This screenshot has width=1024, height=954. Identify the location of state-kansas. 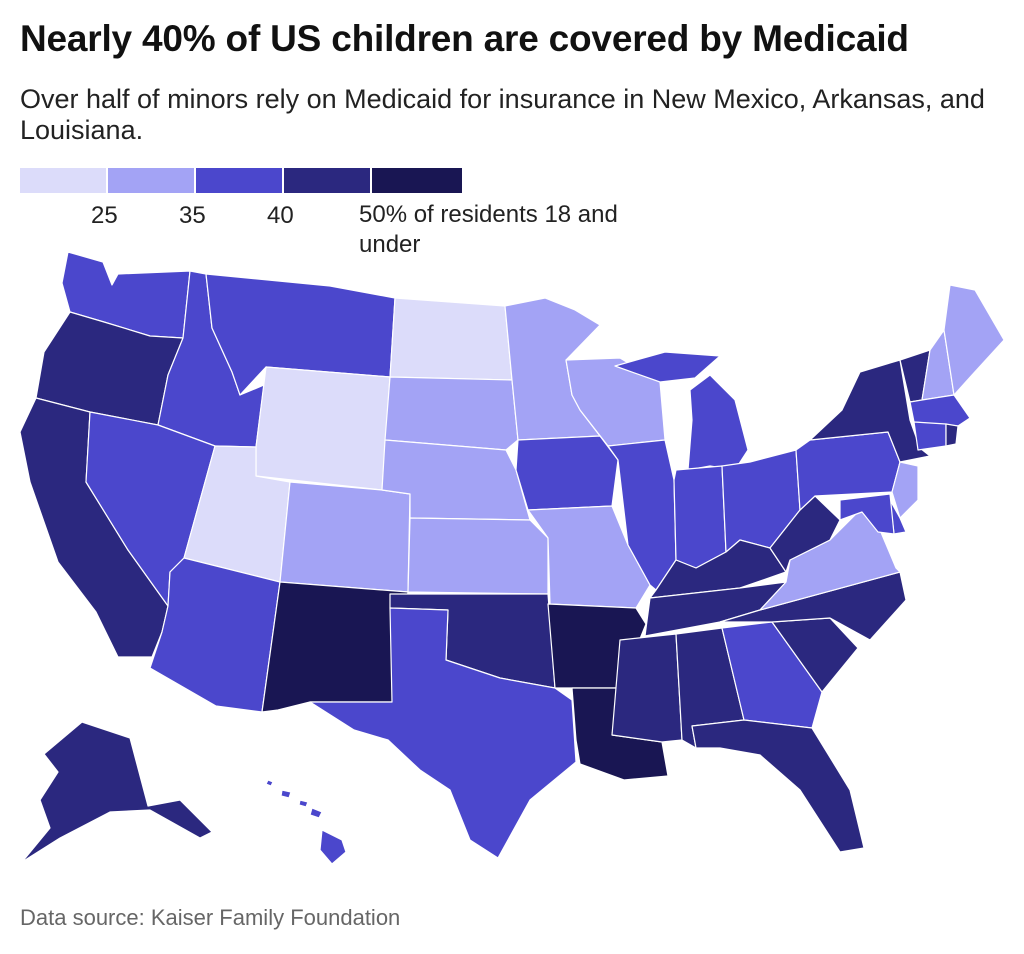
(478, 556).